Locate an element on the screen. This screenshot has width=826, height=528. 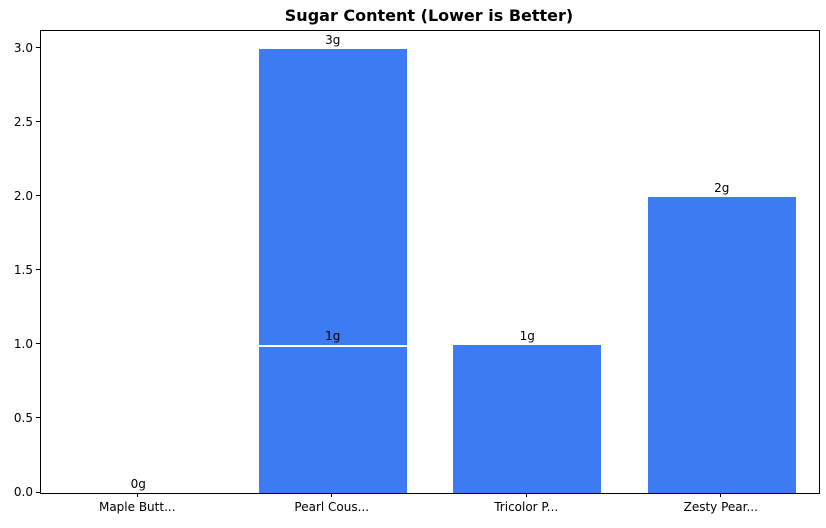
overlay-bar-label: 1g is located at coordinates (333, 335).